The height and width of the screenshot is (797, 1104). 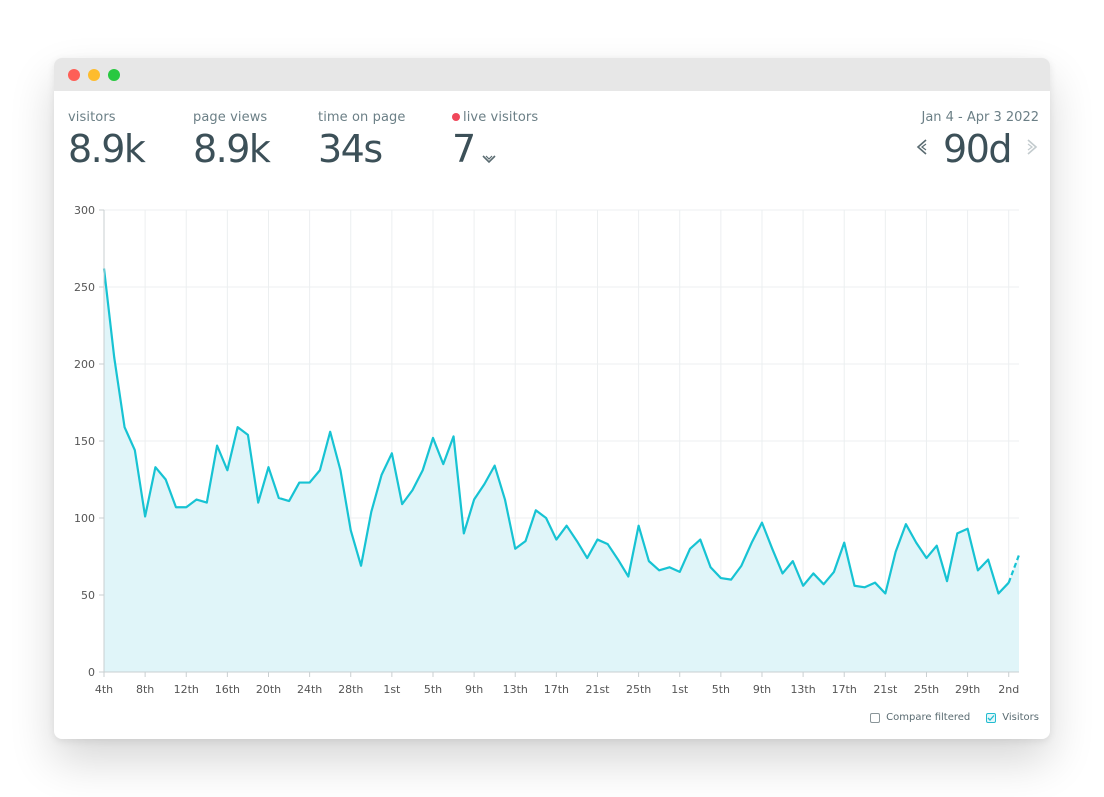 What do you see at coordinates (145, 689) in the screenshot?
I see `x-tick-label: 8th` at bounding box center [145, 689].